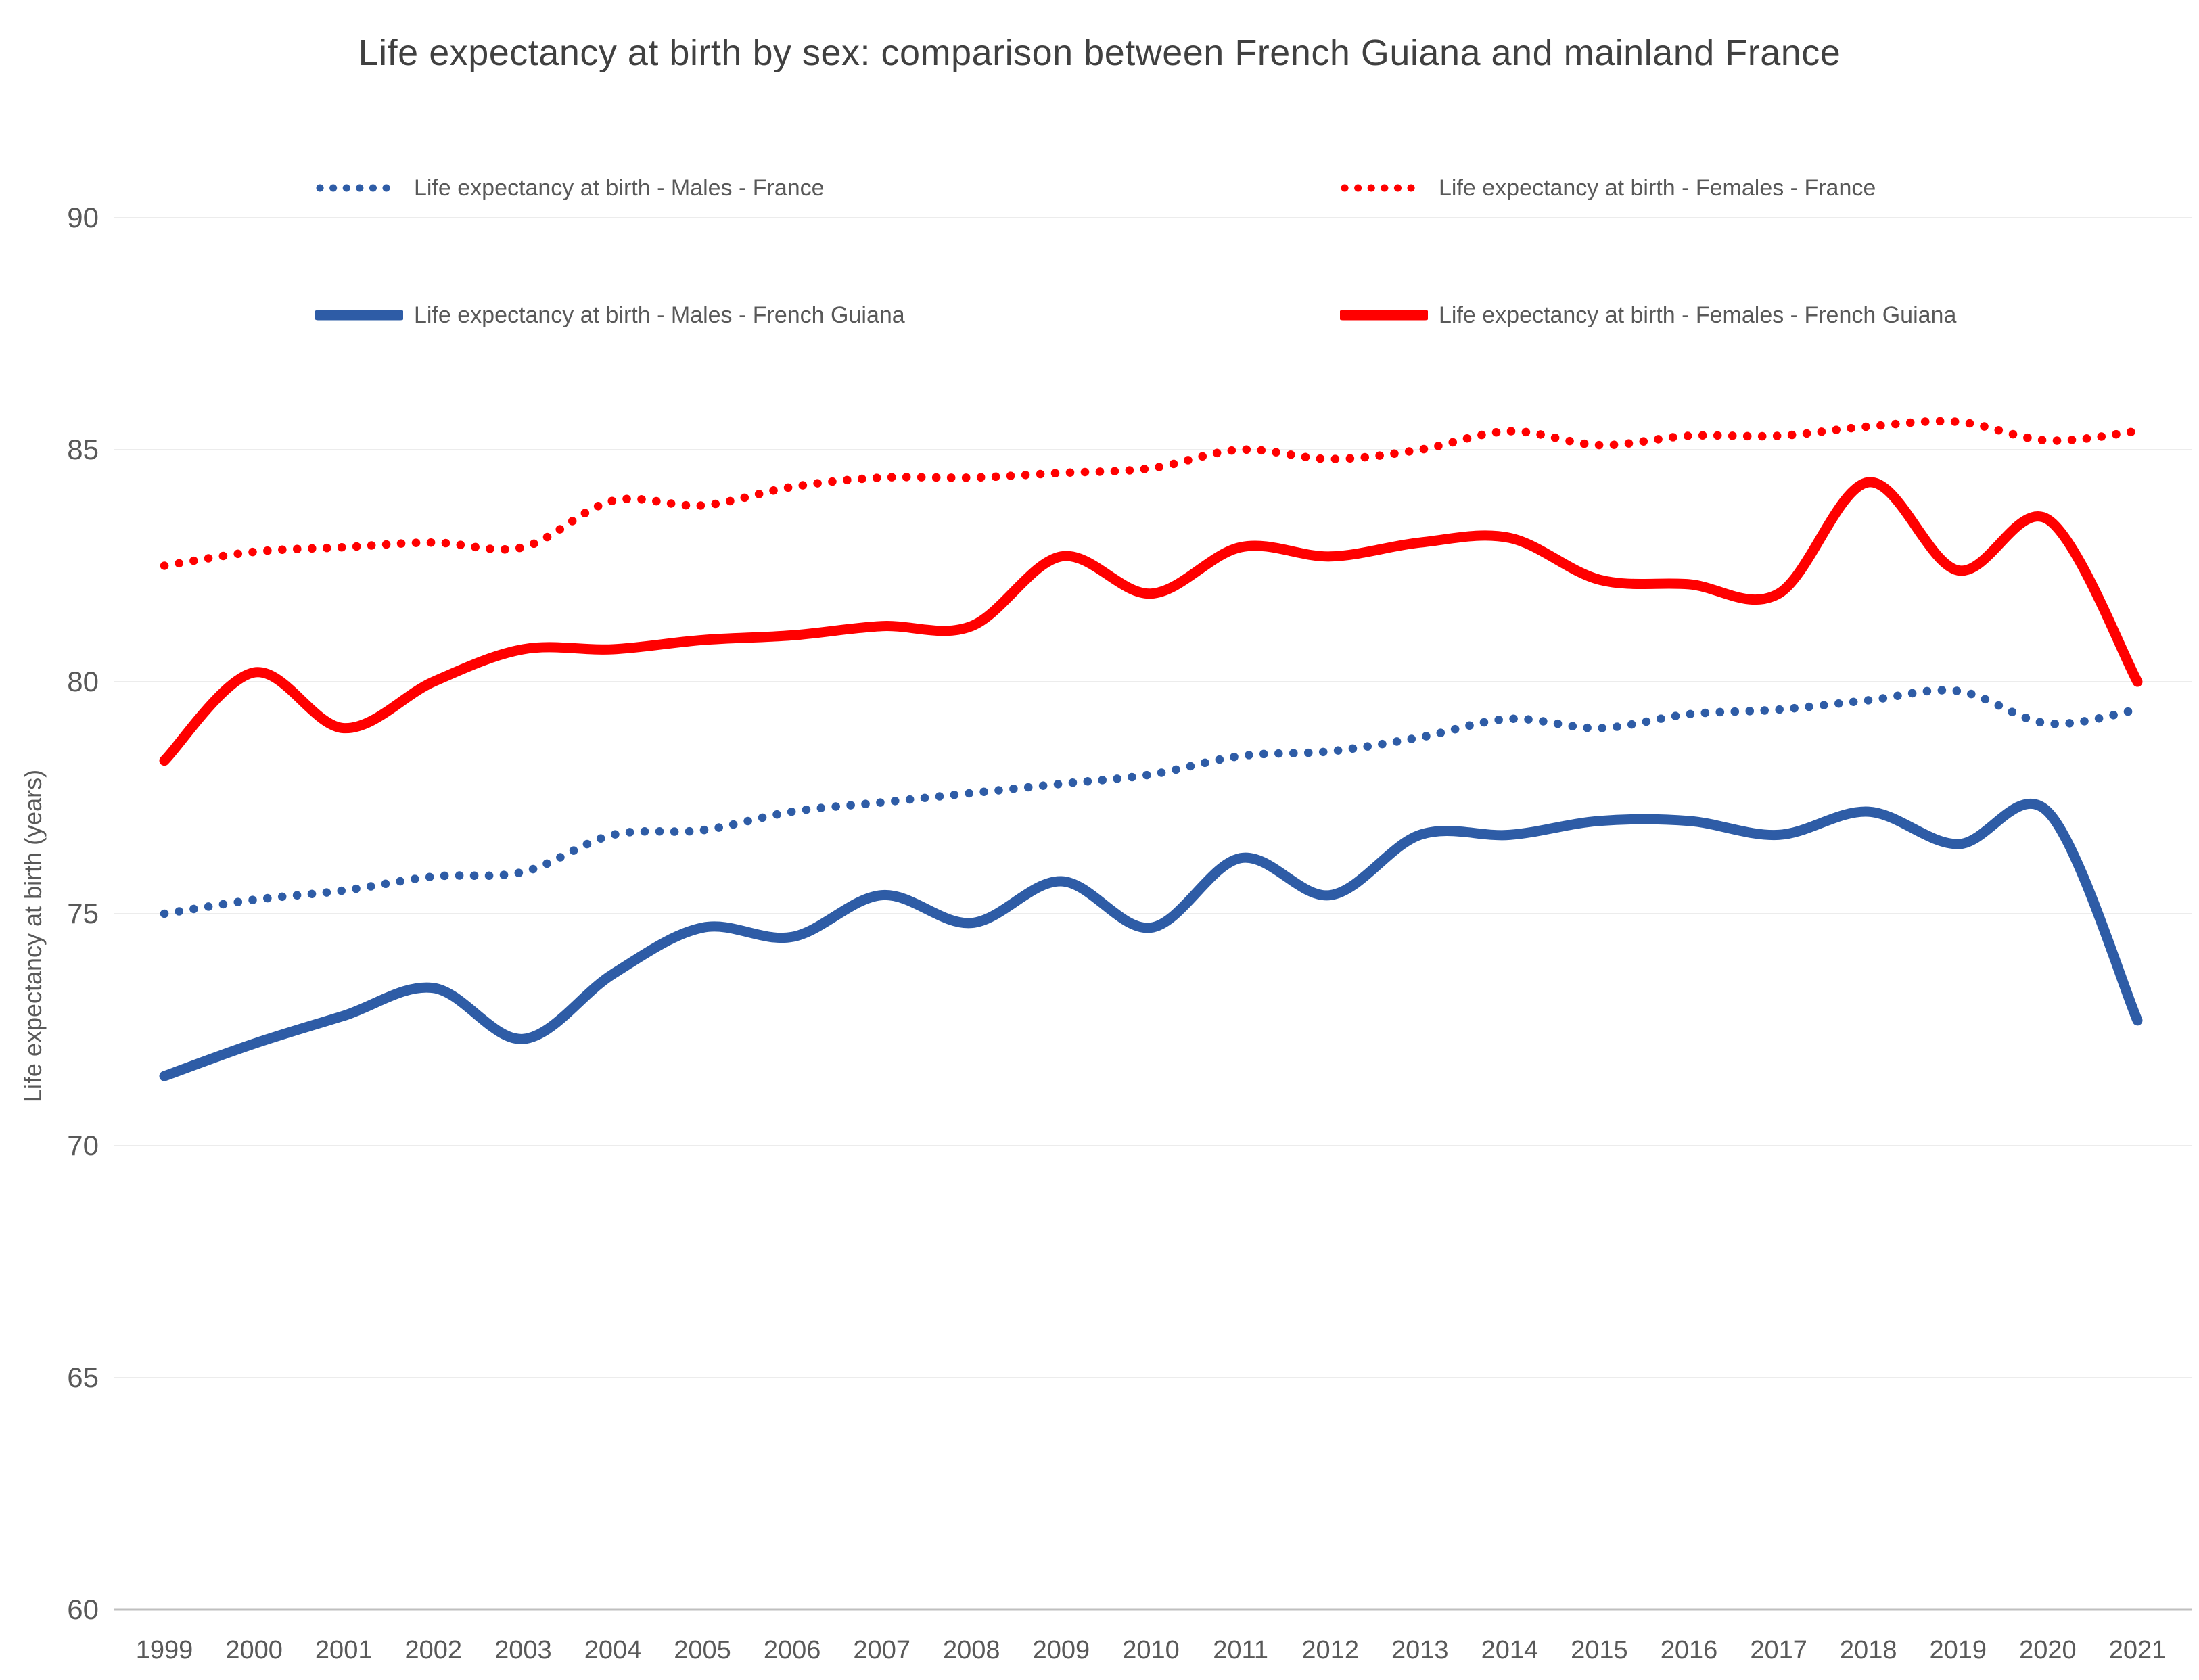  What do you see at coordinates (434, 1650) in the screenshot?
I see `x-tick-label: 2002` at bounding box center [434, 1650].